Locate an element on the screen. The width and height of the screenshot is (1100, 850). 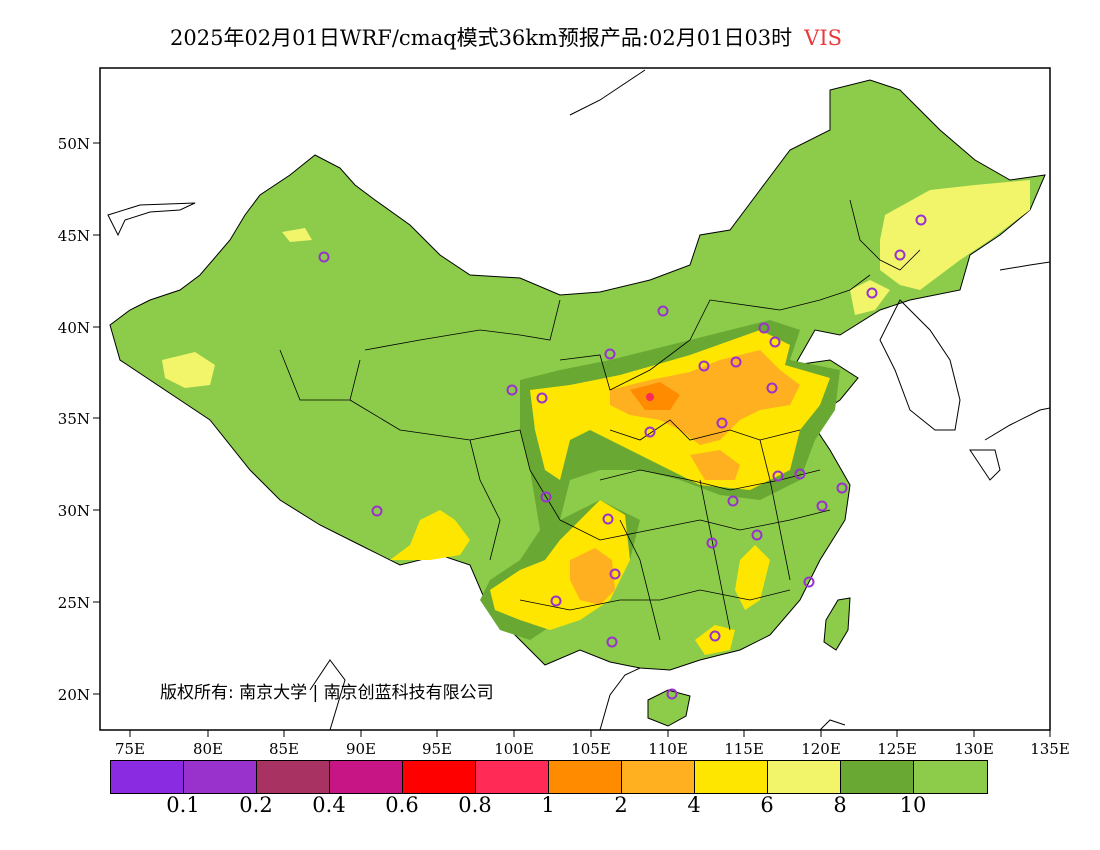
copyright-note: 版权所有: 南京大学 | 南京创蓝科技有限公司 is located at coordinates (327, 693).